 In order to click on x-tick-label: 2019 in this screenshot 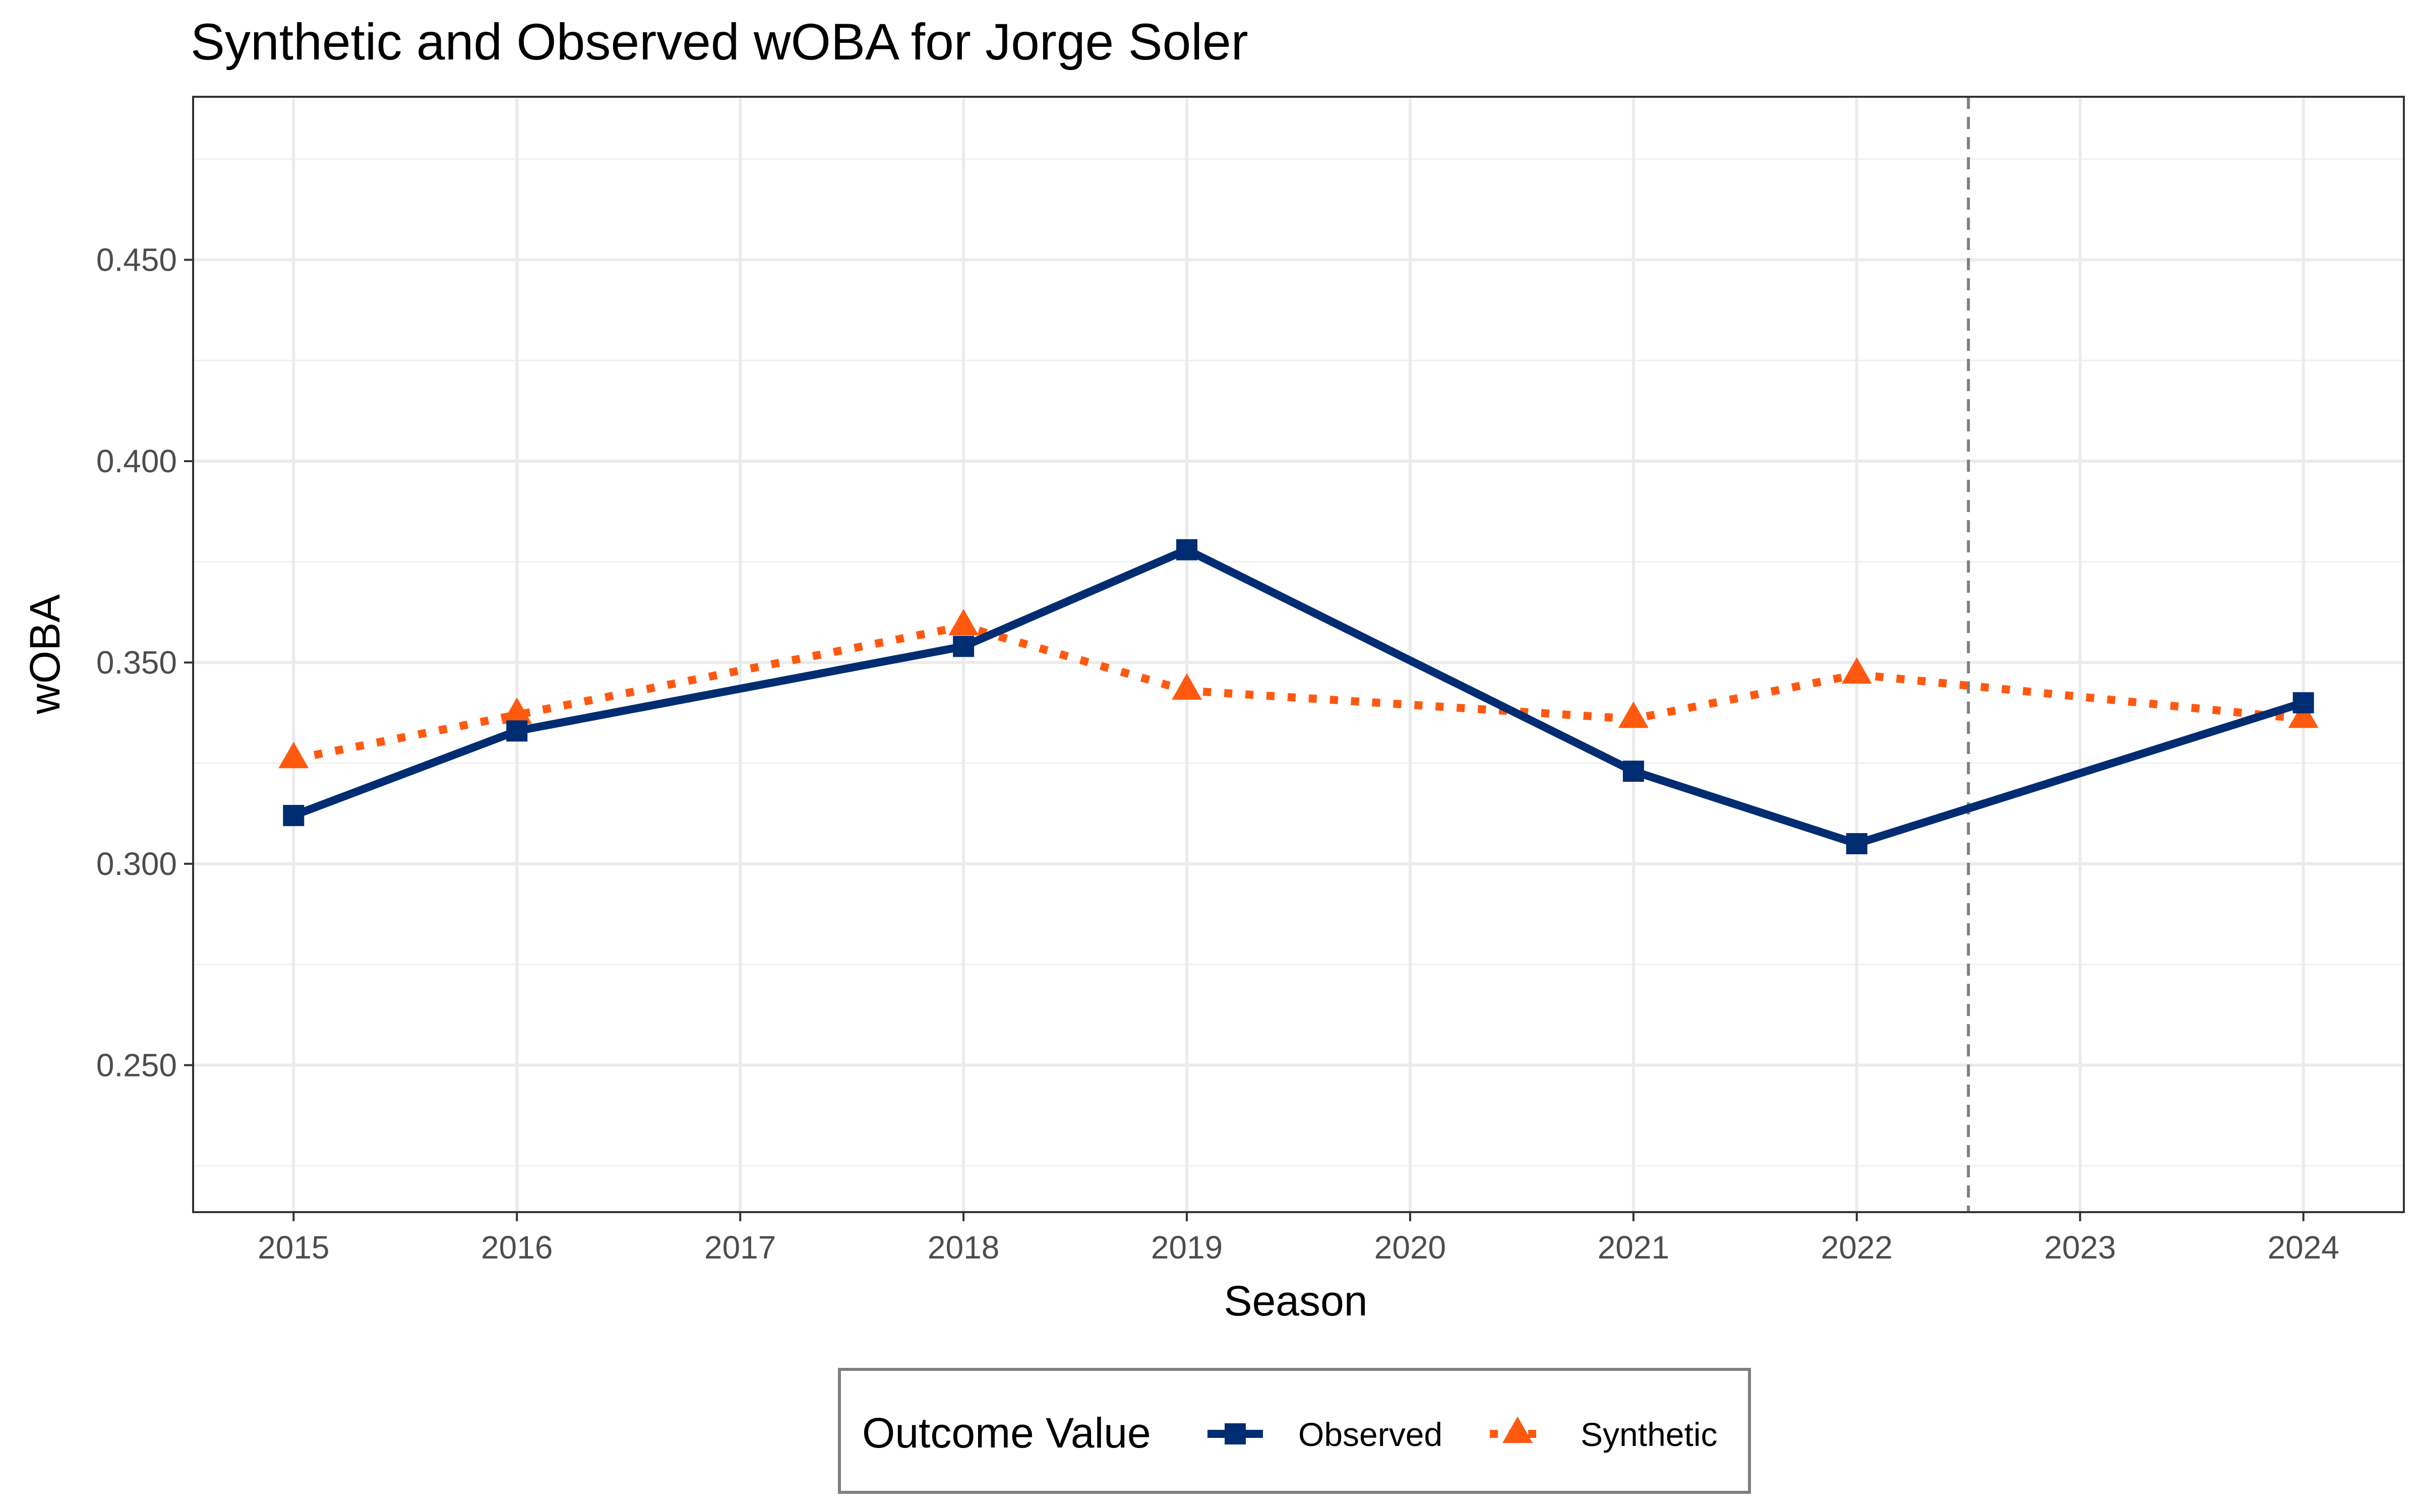, I will do `click(1187, 1248)`.